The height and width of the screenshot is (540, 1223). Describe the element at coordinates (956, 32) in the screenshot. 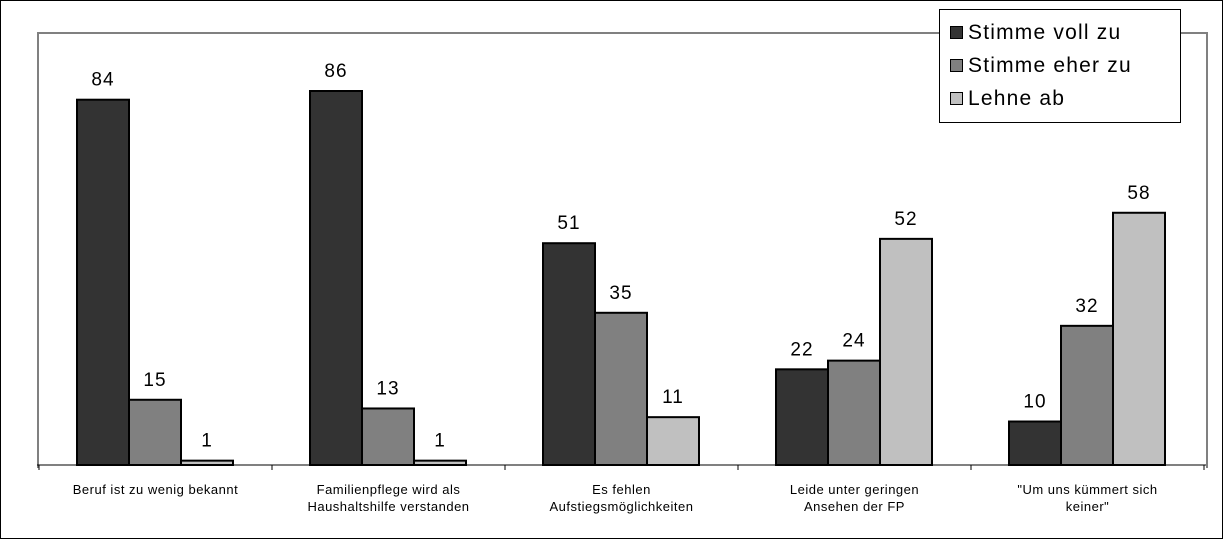

I see `legend-swatch-stimme-voll-zu` at that location.